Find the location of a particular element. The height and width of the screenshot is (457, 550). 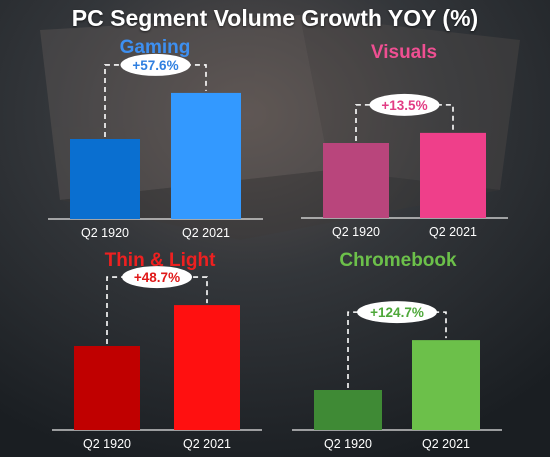

panel-title: Gaming is located at coordinates (155, 47).